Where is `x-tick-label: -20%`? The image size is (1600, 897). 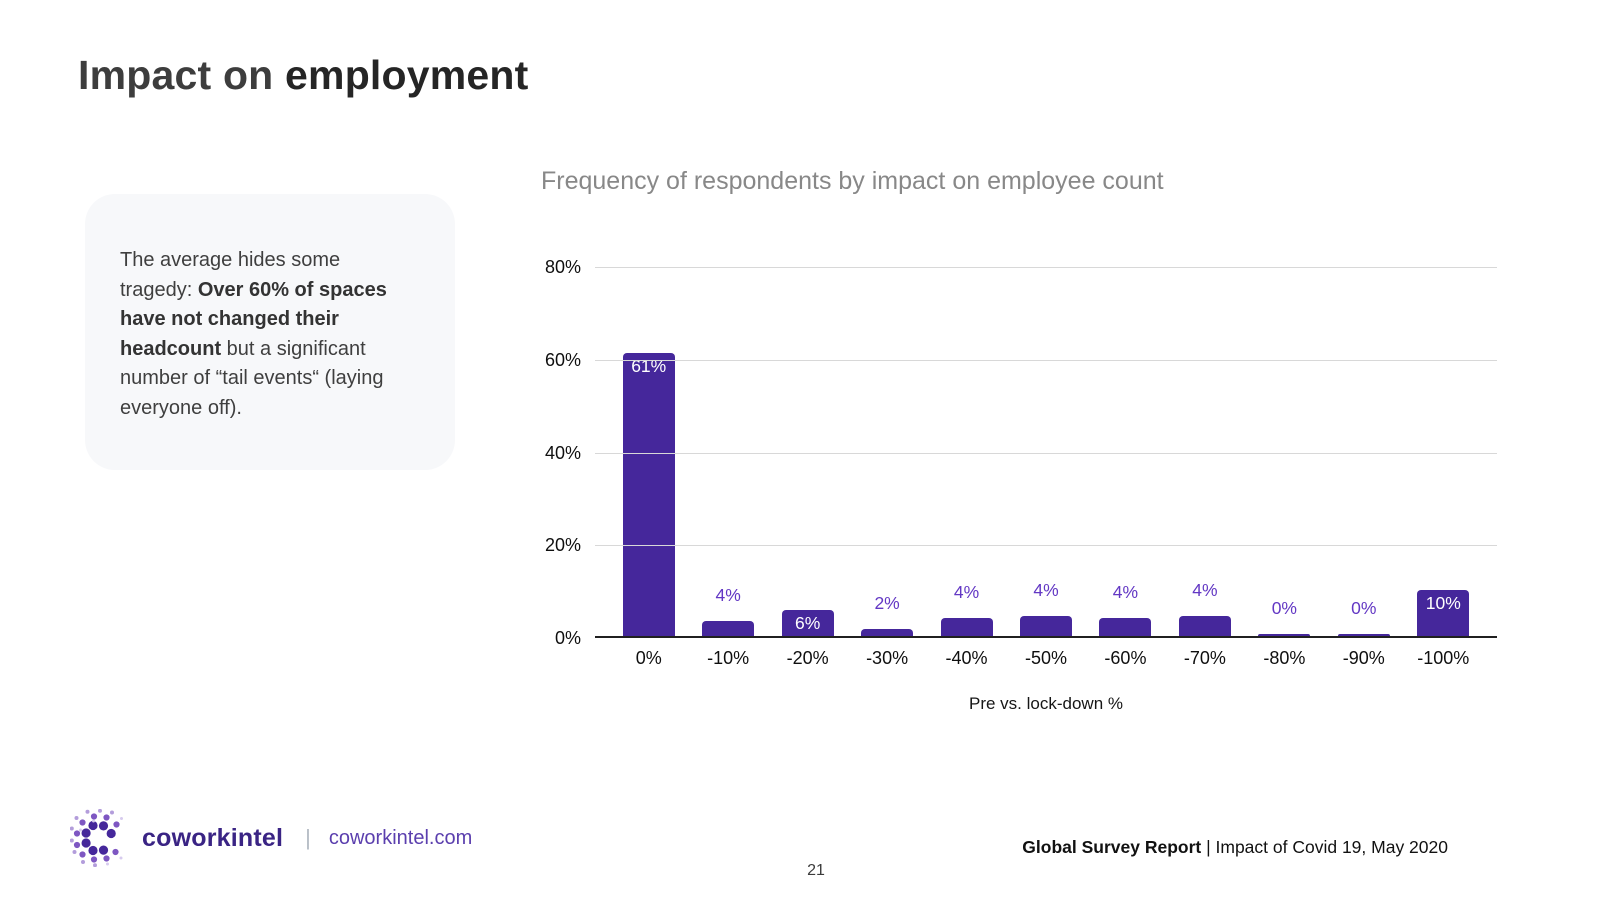 x-tick-label: -20% is located at coordinates (807, 658).